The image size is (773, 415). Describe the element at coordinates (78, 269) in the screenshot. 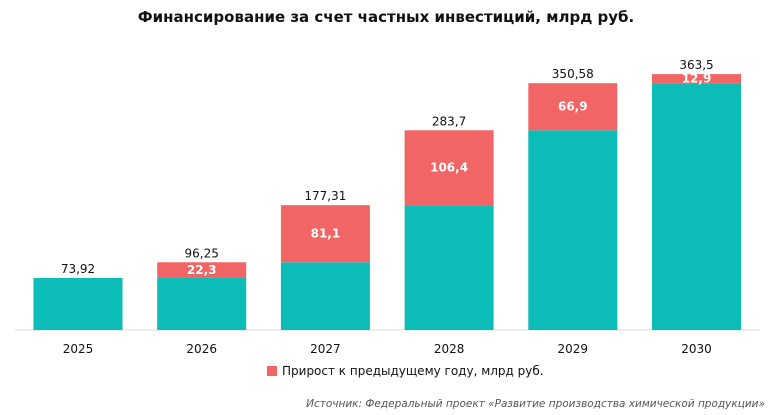

I see `total-label: 73,92` at that location.